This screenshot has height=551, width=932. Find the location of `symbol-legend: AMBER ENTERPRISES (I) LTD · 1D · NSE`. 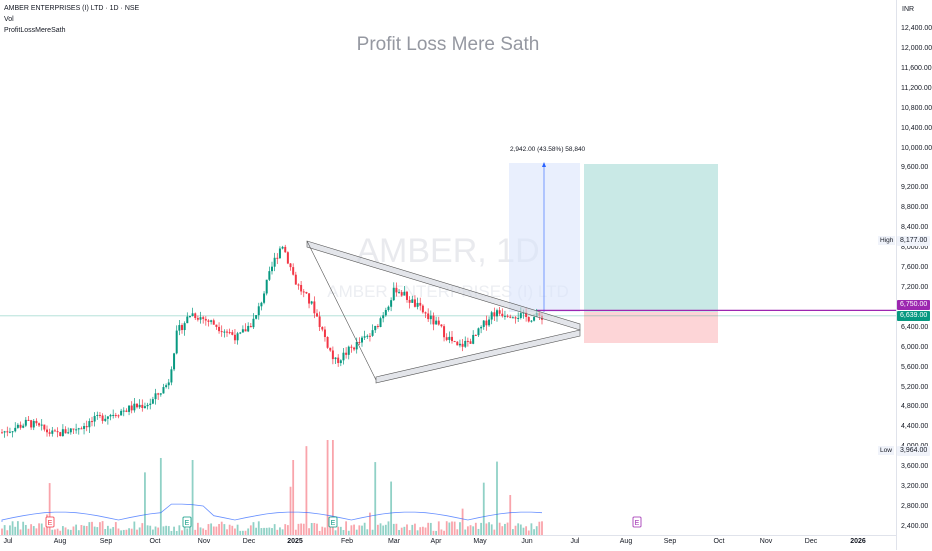

symbol-legend: AMBER ENTERPRISES (I) LTD · 1D · NSE is located at coordinates (72, 8).